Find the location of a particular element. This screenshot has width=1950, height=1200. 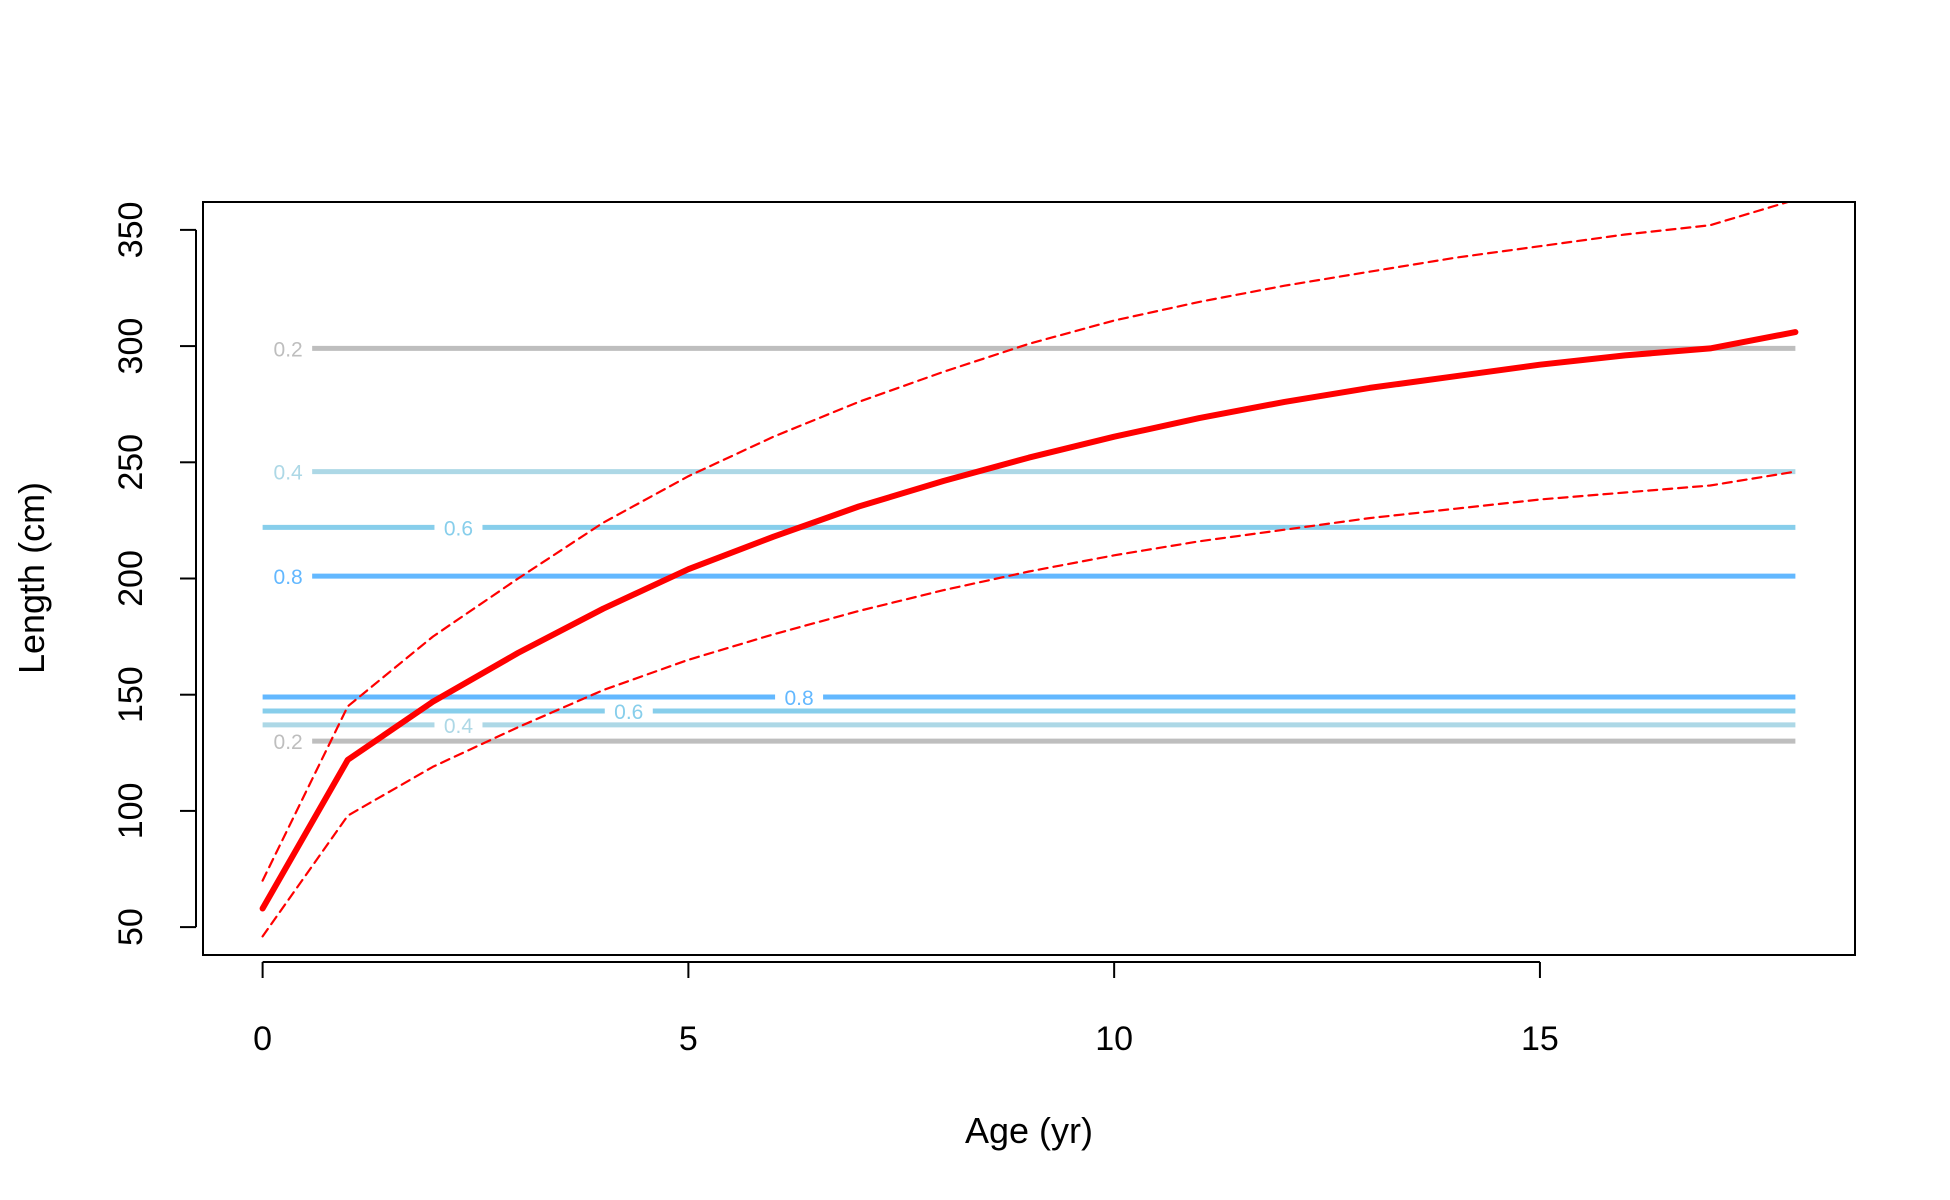

y-axis-title: Length (cm) is located at coordinates (31, 578).